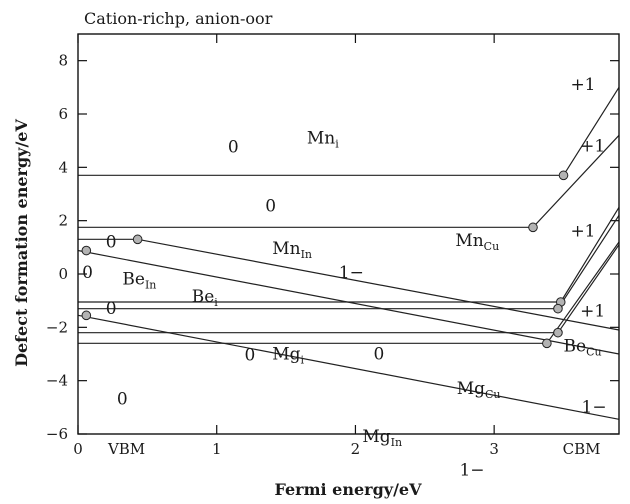  What do you see at coordinates (217, 449) in the screenshot?
I see `x-tick-label: 1` at bounding box center [217, 449].